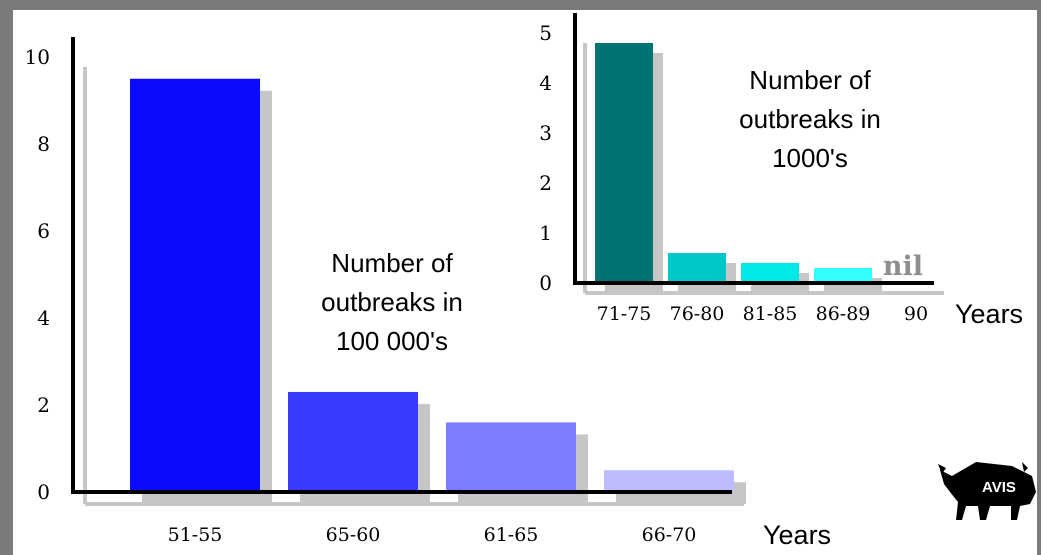  Describe the element at coordinates (392, 341) in the screenshot. I see `chart-annotation-line: 100 000's` at that location.